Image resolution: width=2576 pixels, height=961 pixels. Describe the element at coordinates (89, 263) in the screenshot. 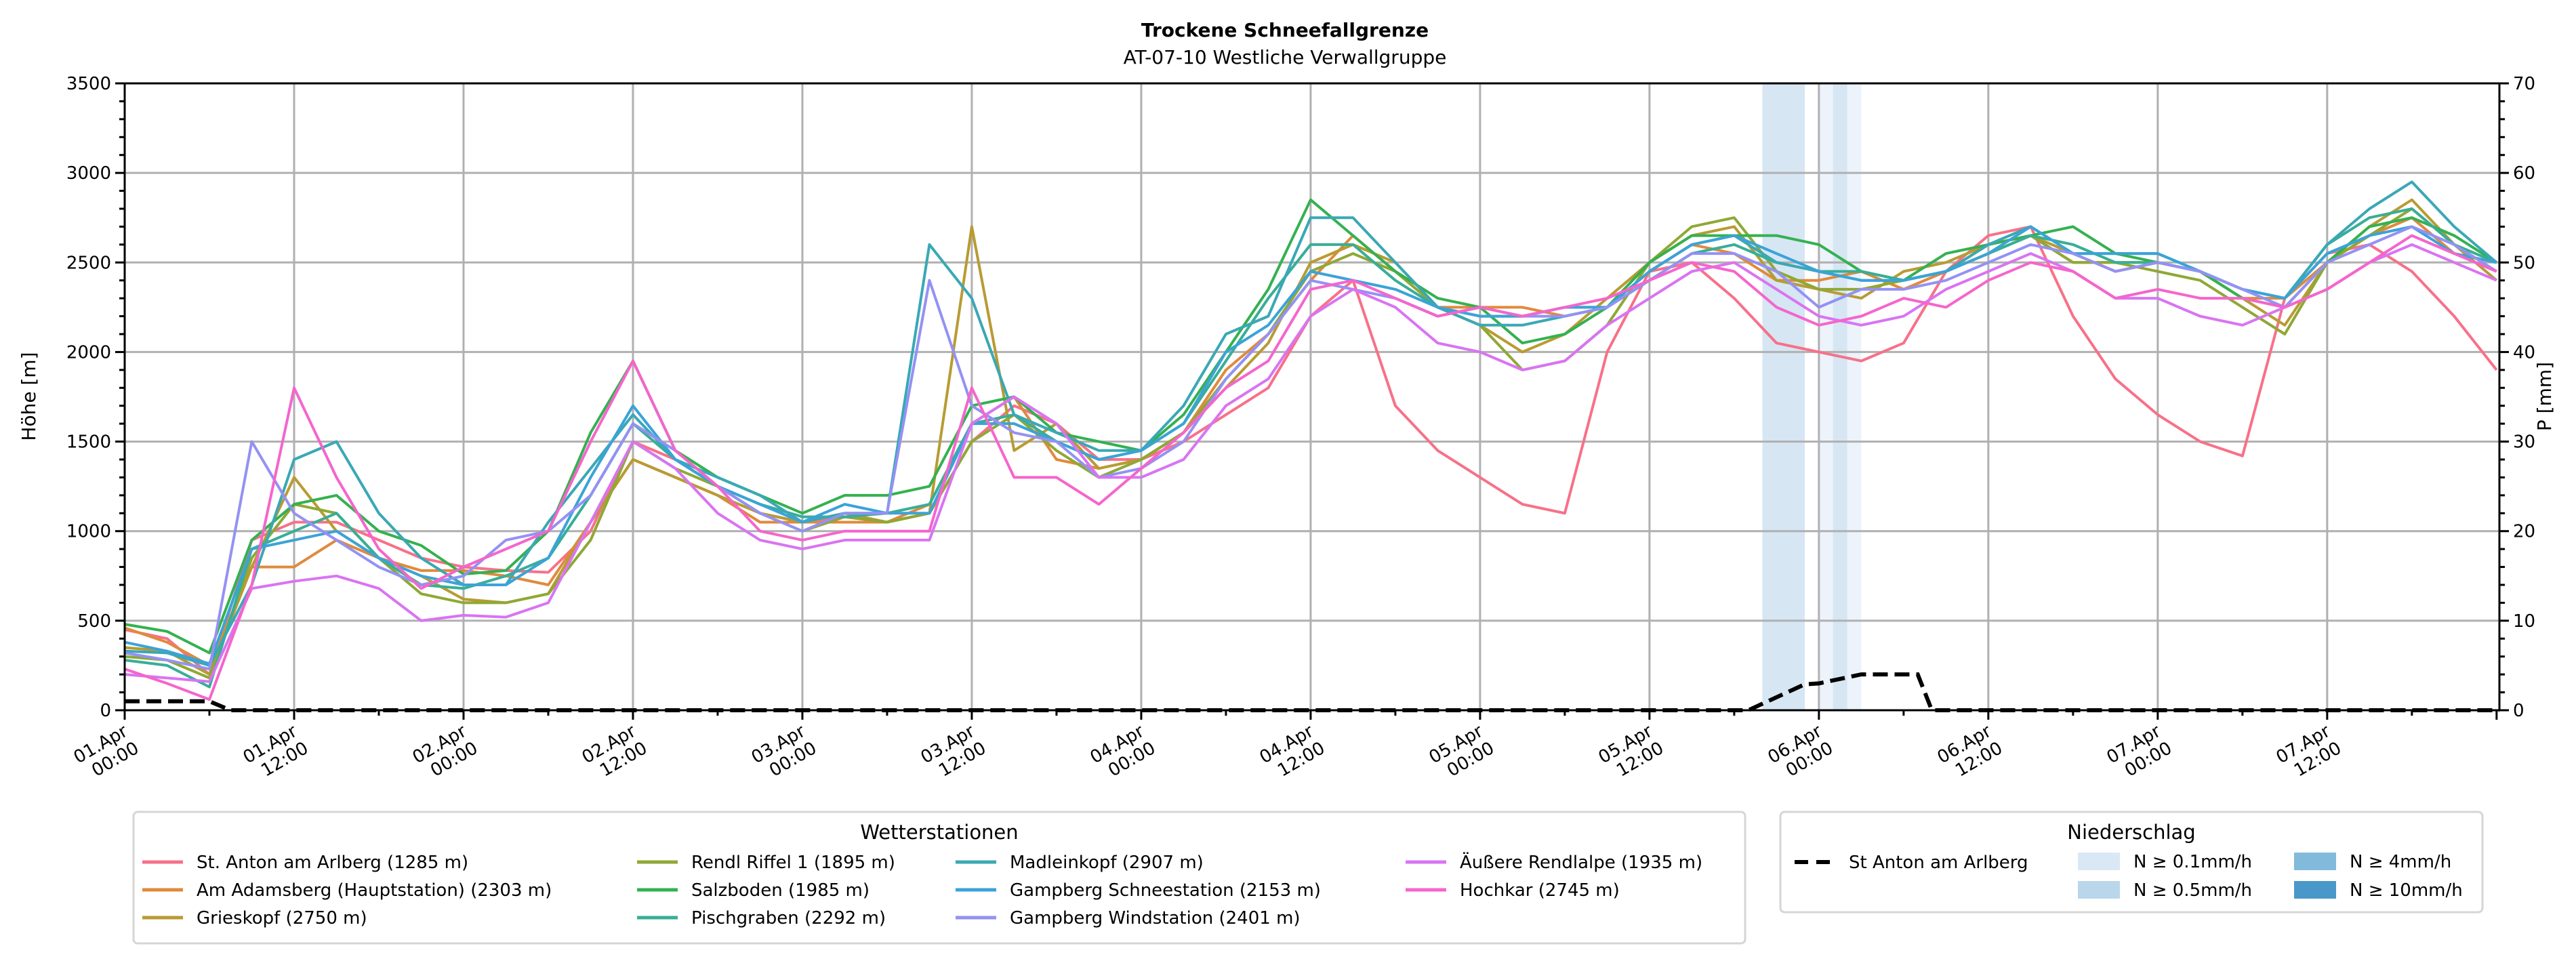

I see `y-tick-label: 2500` at that location.